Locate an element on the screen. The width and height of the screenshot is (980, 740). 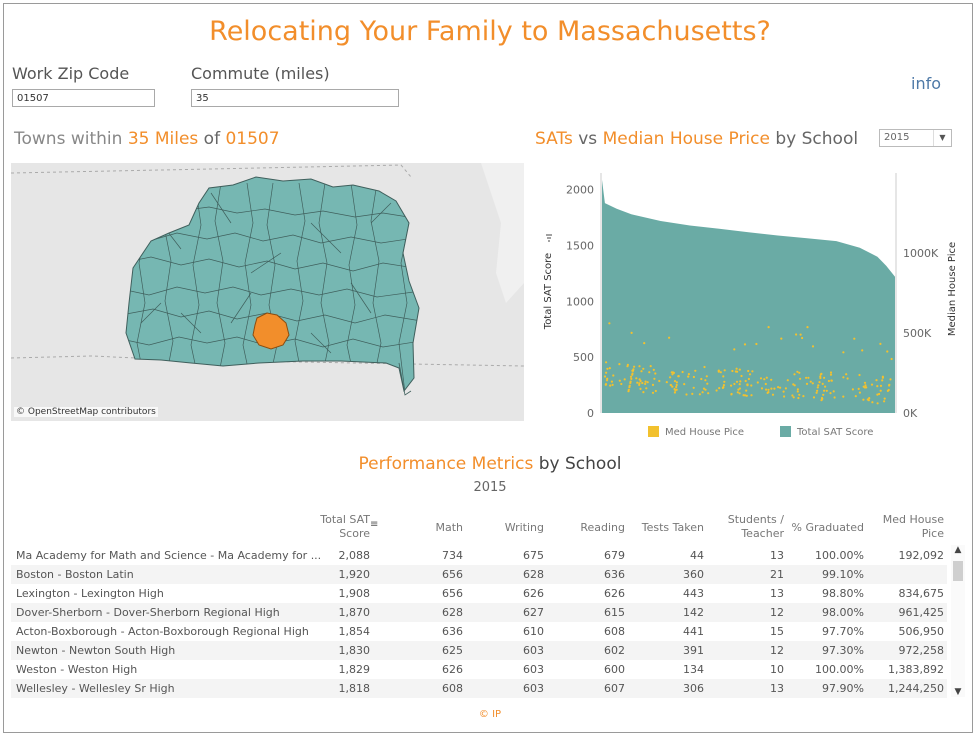
metric-cell: 21 is located at coordinates (777, 574).